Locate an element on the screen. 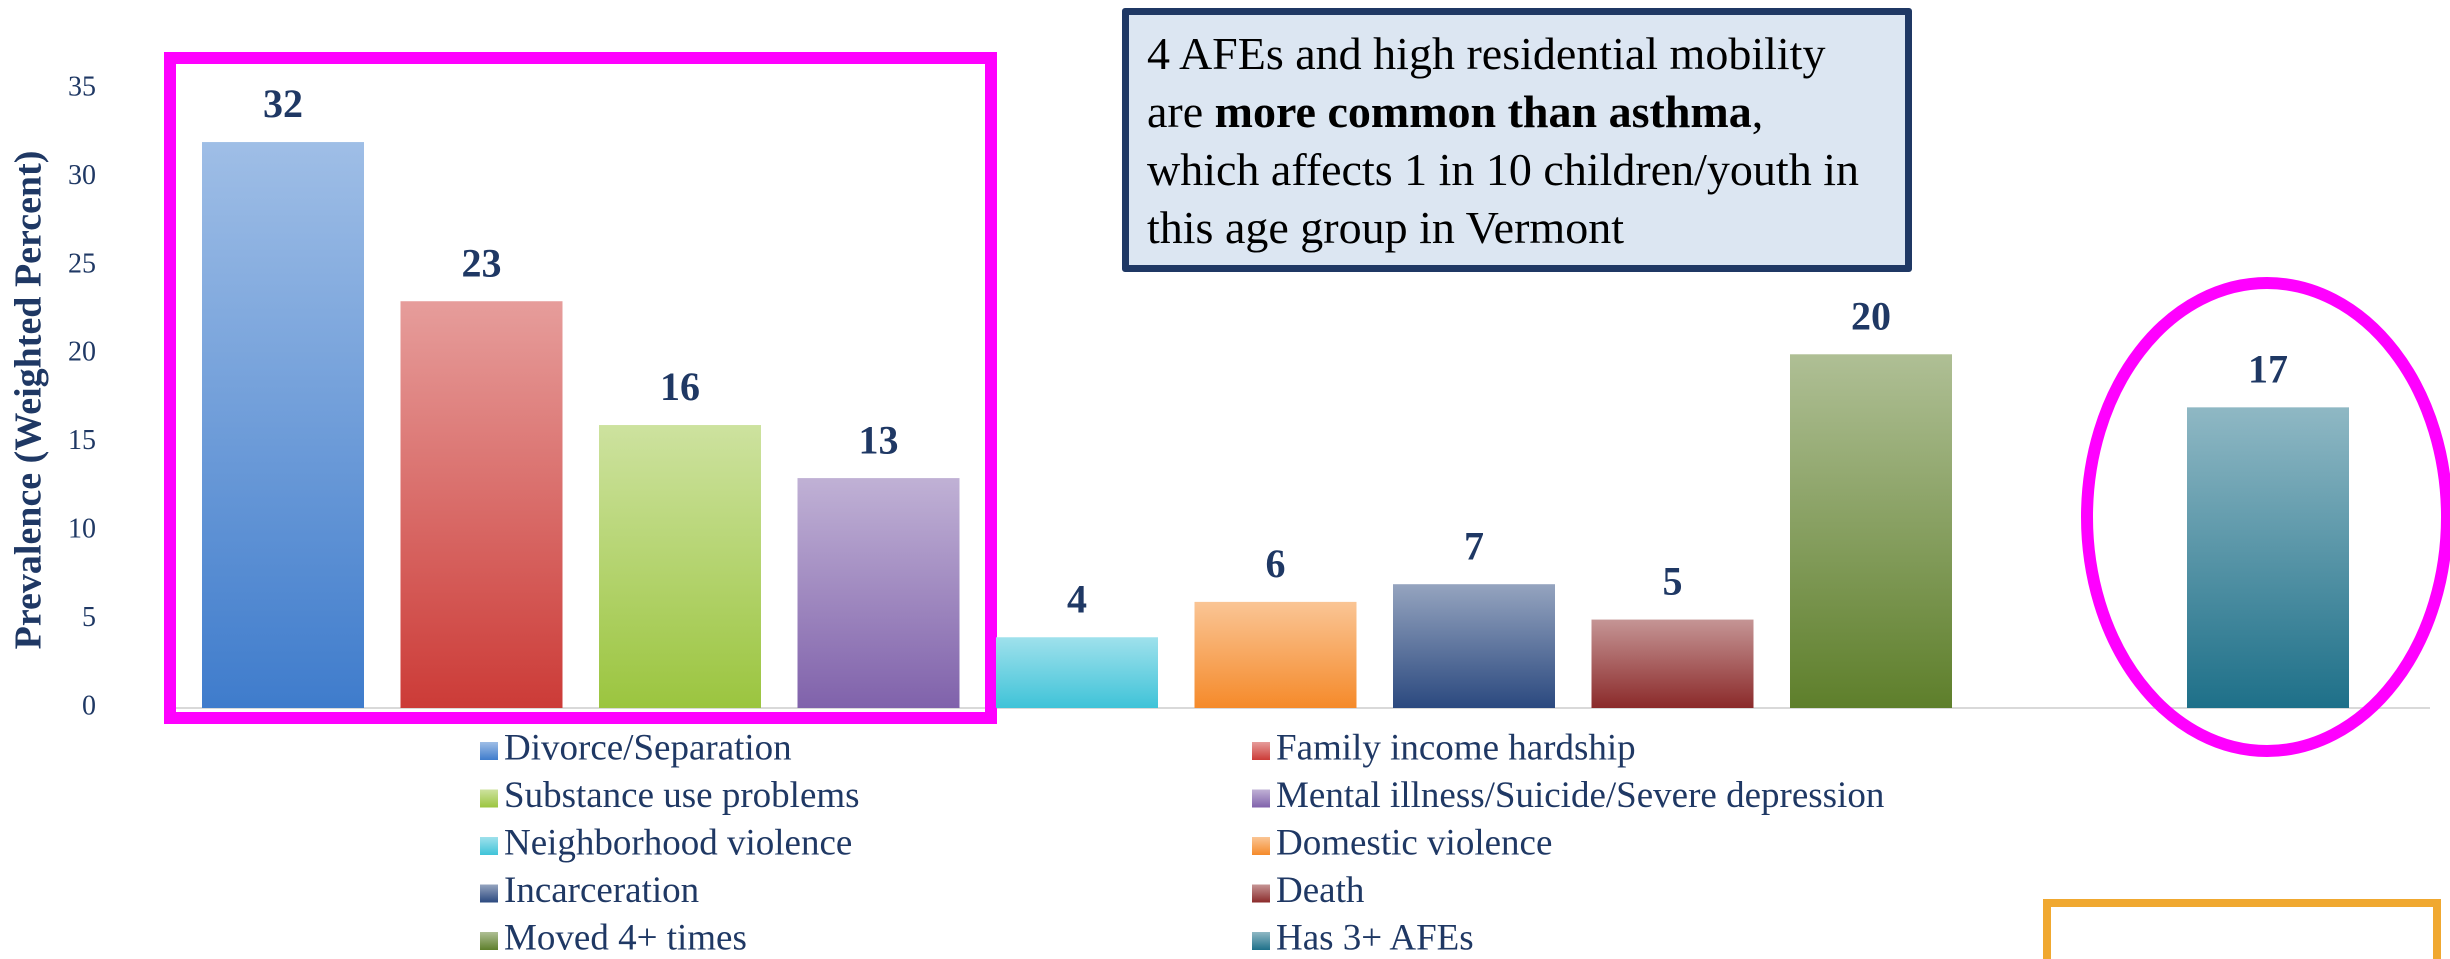  legend-label: Death is located at coordinates (1320, 890).